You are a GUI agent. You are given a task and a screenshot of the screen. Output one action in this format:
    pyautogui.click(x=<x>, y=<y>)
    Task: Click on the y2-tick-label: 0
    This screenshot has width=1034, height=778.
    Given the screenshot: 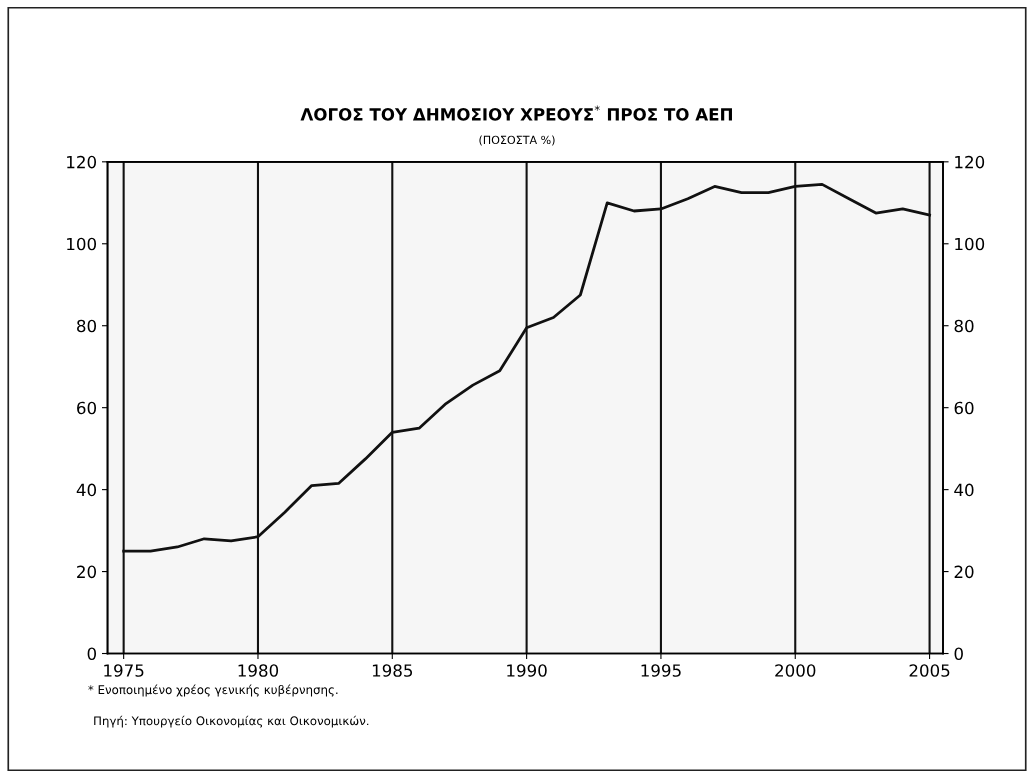 What is the action you would take?
    pyautogui.click(x=958, y=654)
    